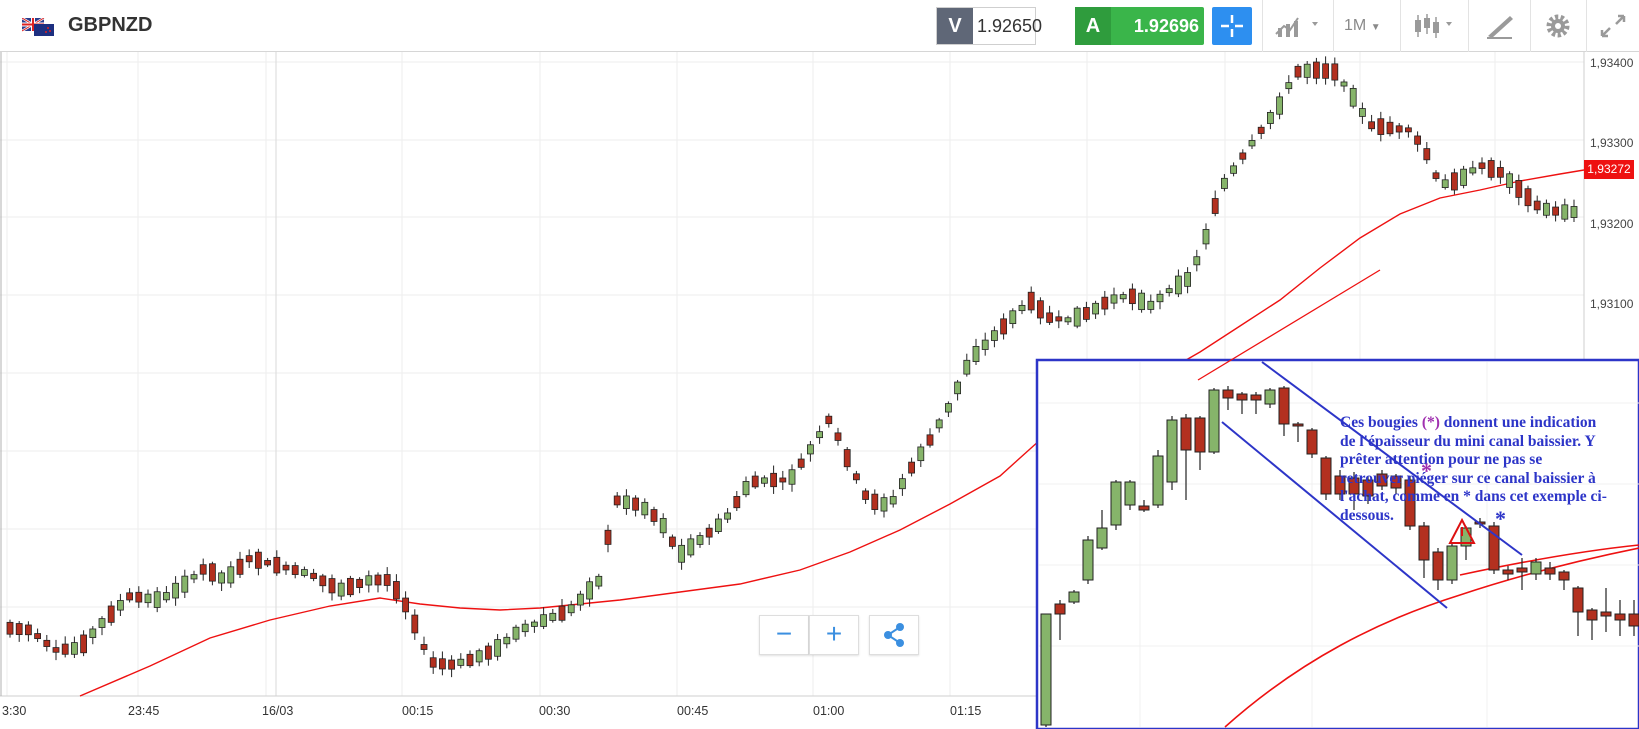 Image resolution: width=1639 pixels, height=729 pixels. Describe the element at coordinates (1441, 459) in the screenshot. I see `annotation-line: prêter attention pour ne pas se` at that location.